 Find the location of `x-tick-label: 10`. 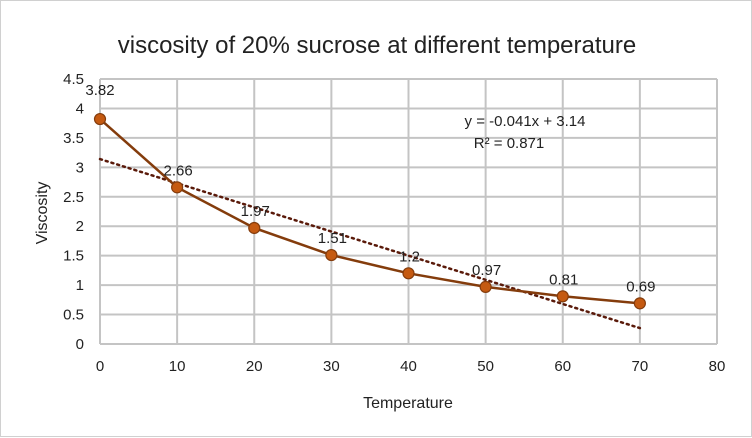

x-tick-label: 10 is located at coordinates (177, 366).